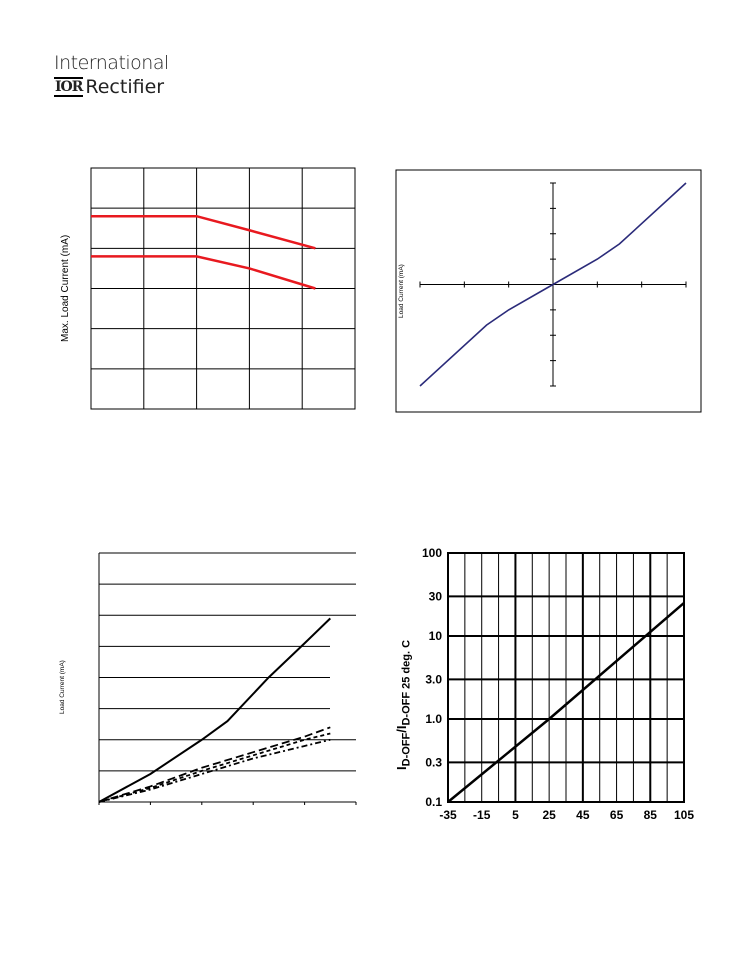 This screenshot has height=972, width=756. What do you see at coordinates (433, 719) in the screenshot?
I see `chart4-y-tick-label: 1.0` at bounding box center [433, 719].